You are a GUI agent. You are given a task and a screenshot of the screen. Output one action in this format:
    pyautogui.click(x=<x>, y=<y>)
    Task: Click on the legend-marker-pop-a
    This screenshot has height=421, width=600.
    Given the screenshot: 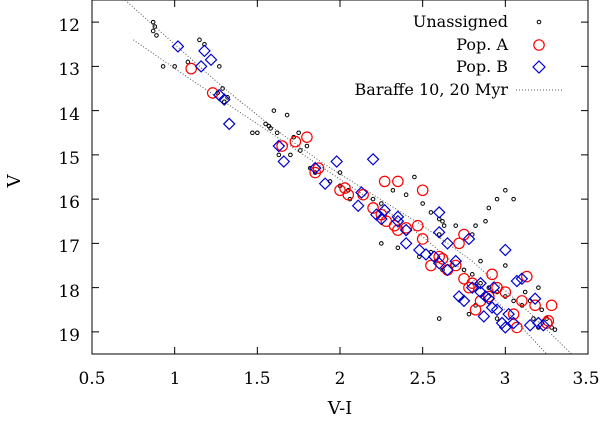 What is the action you would take?
    pyautogui.click(x=539, y=45)
    